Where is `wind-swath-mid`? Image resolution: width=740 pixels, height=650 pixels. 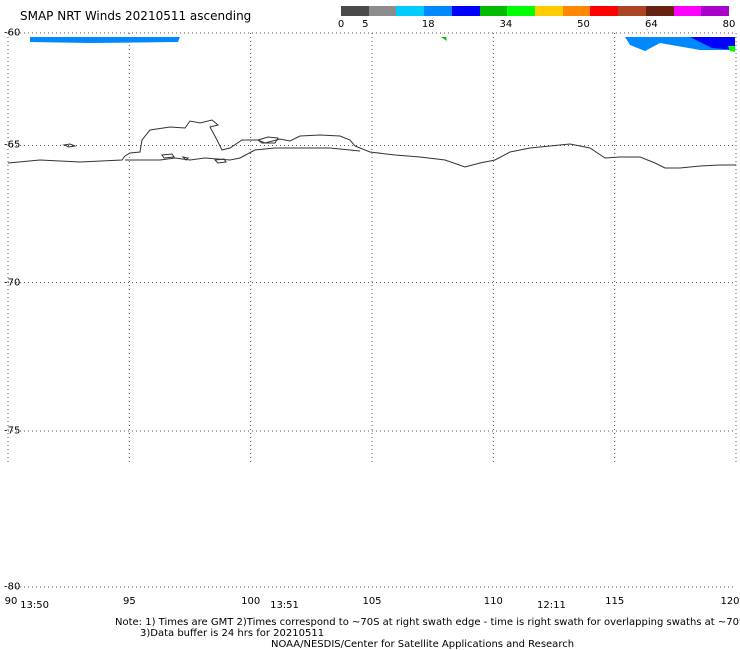 wind-swath-mid is located at coordinates (444, 39).